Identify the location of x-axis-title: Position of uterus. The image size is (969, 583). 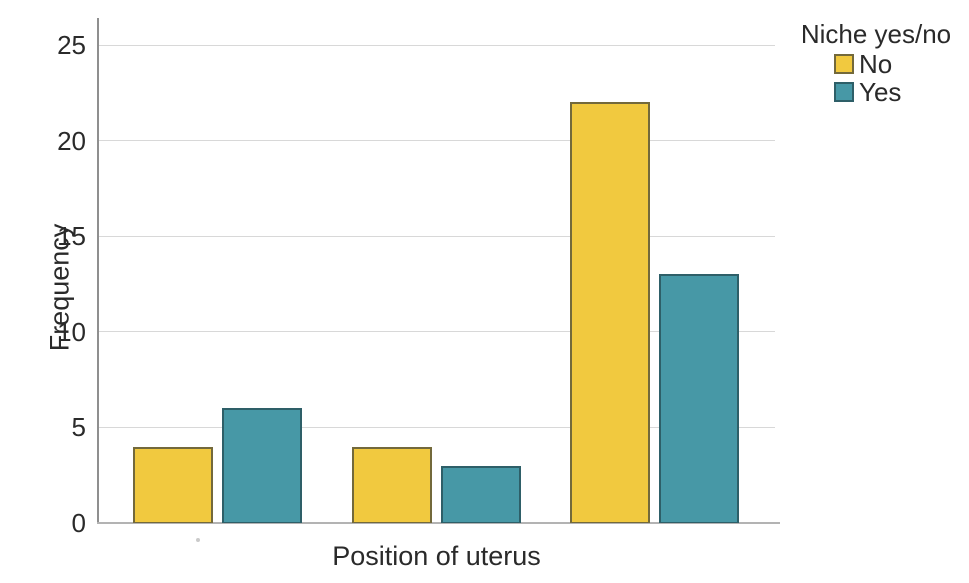
(436, 556).